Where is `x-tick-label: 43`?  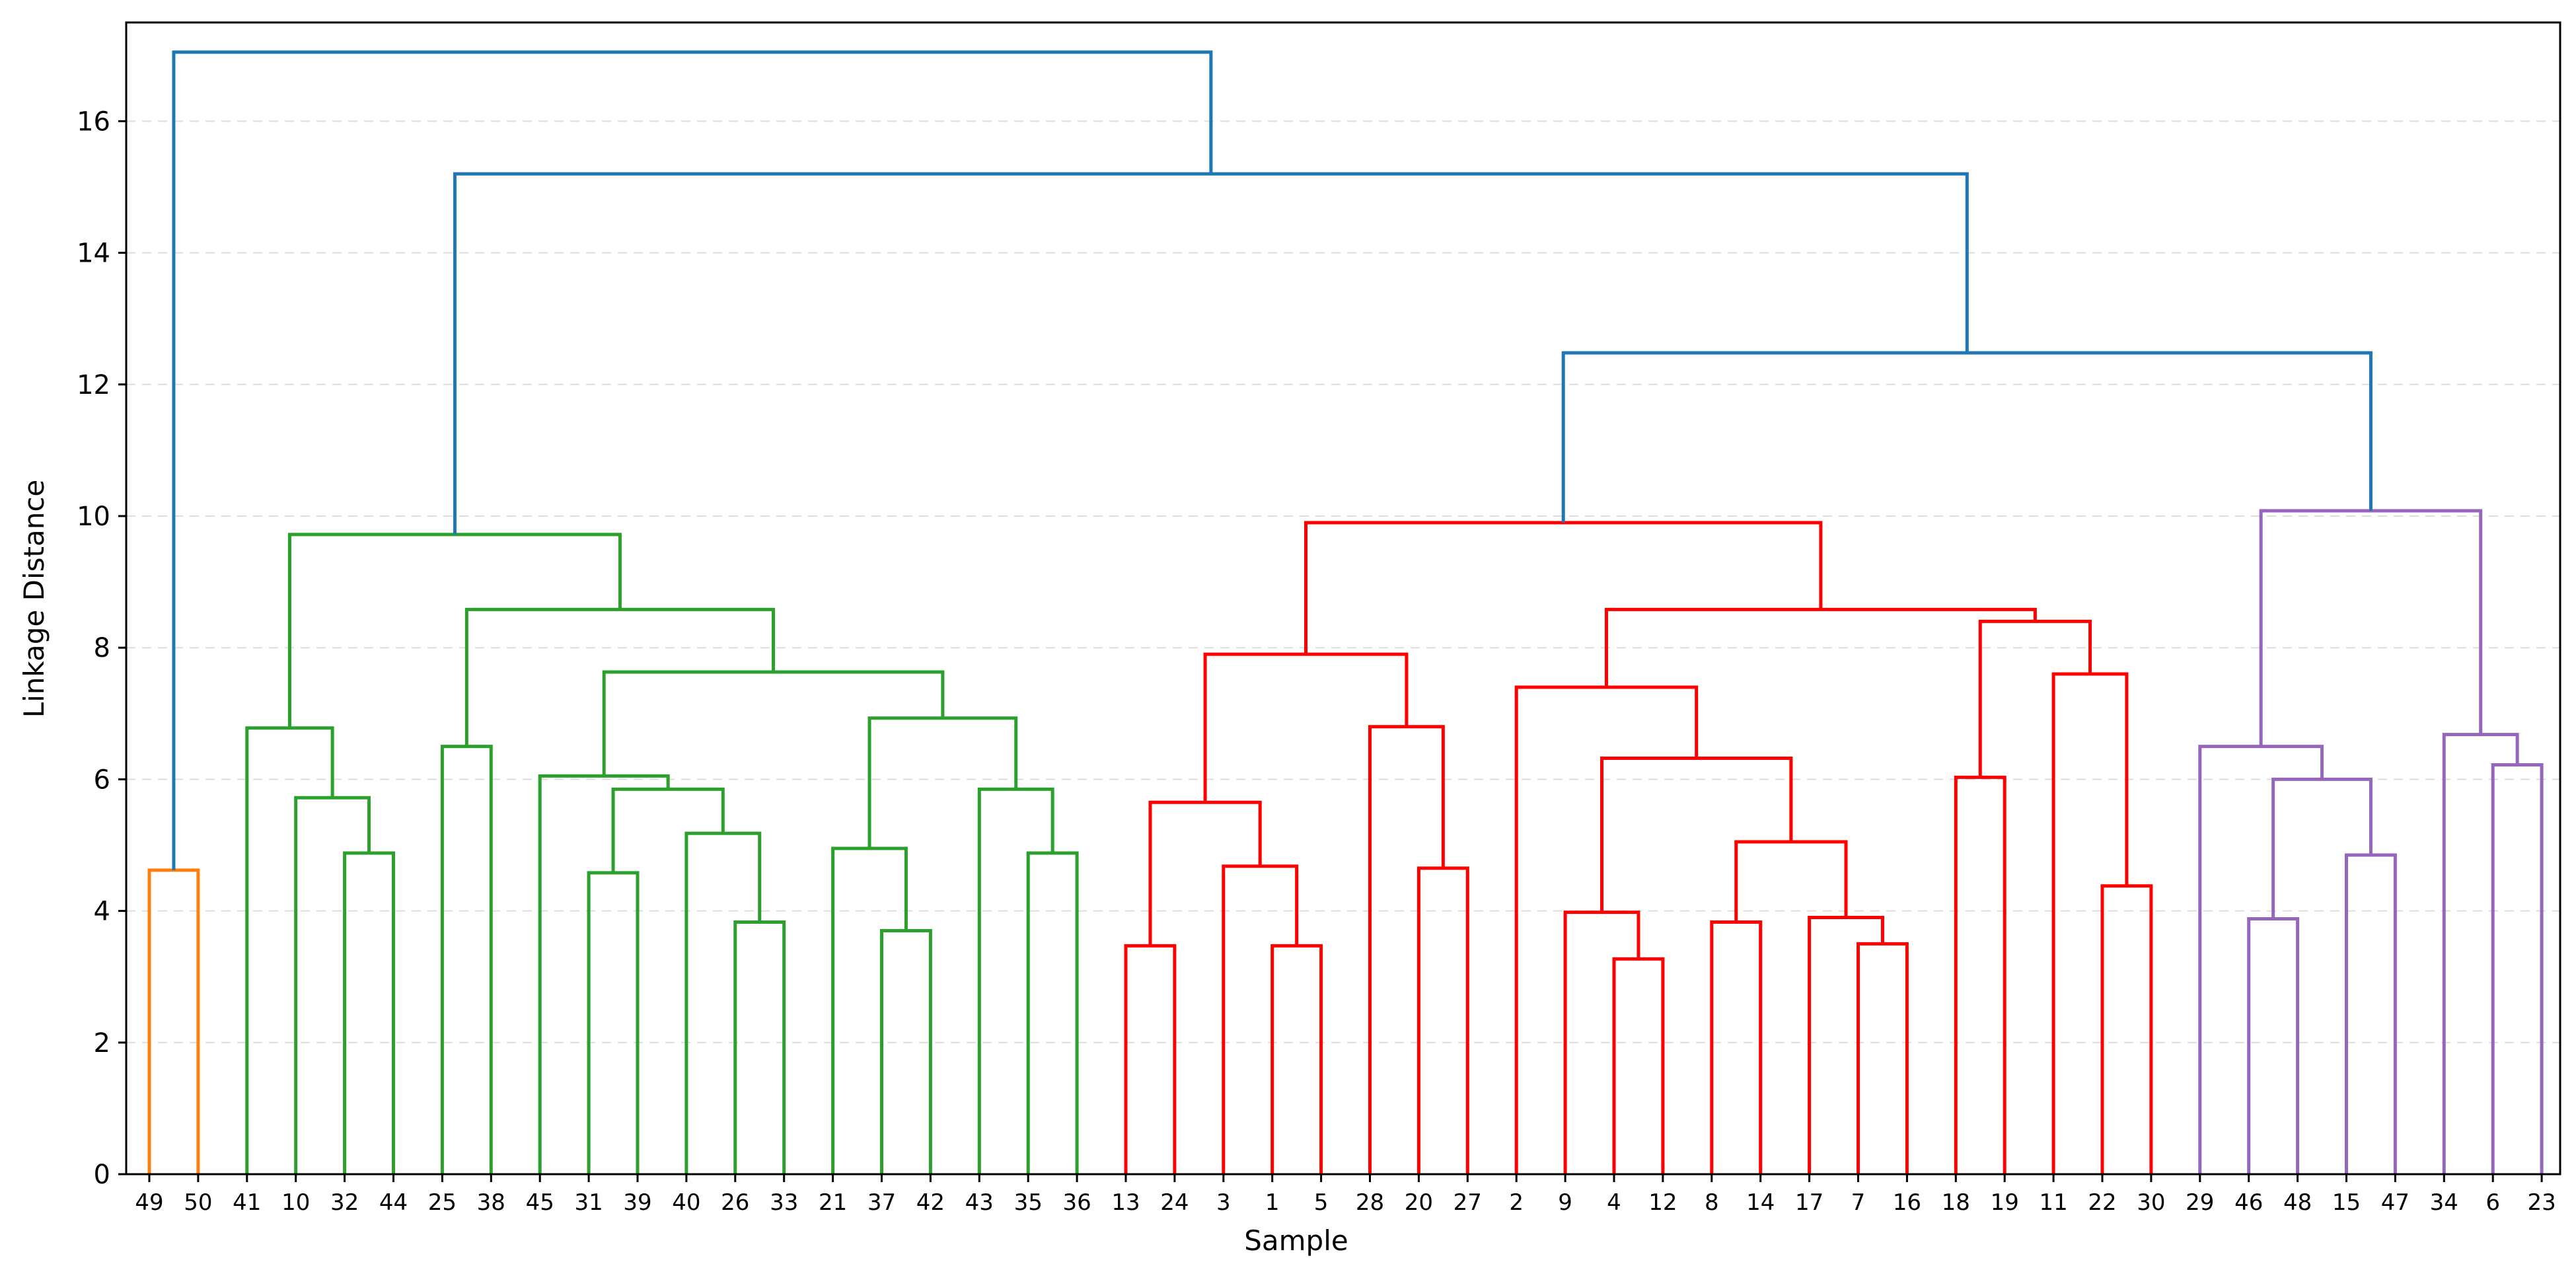 x-tick-label: 43 is located at coordinates (979, 1202).